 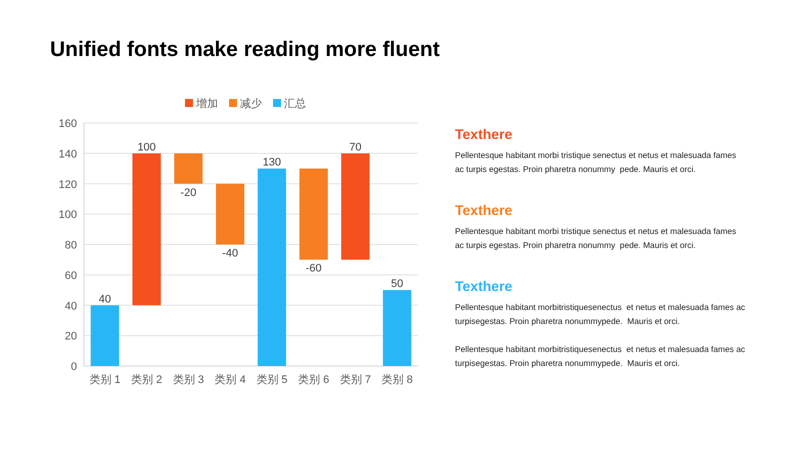 I want to click on legend-label: 汇总, so click(x=295, y=103).